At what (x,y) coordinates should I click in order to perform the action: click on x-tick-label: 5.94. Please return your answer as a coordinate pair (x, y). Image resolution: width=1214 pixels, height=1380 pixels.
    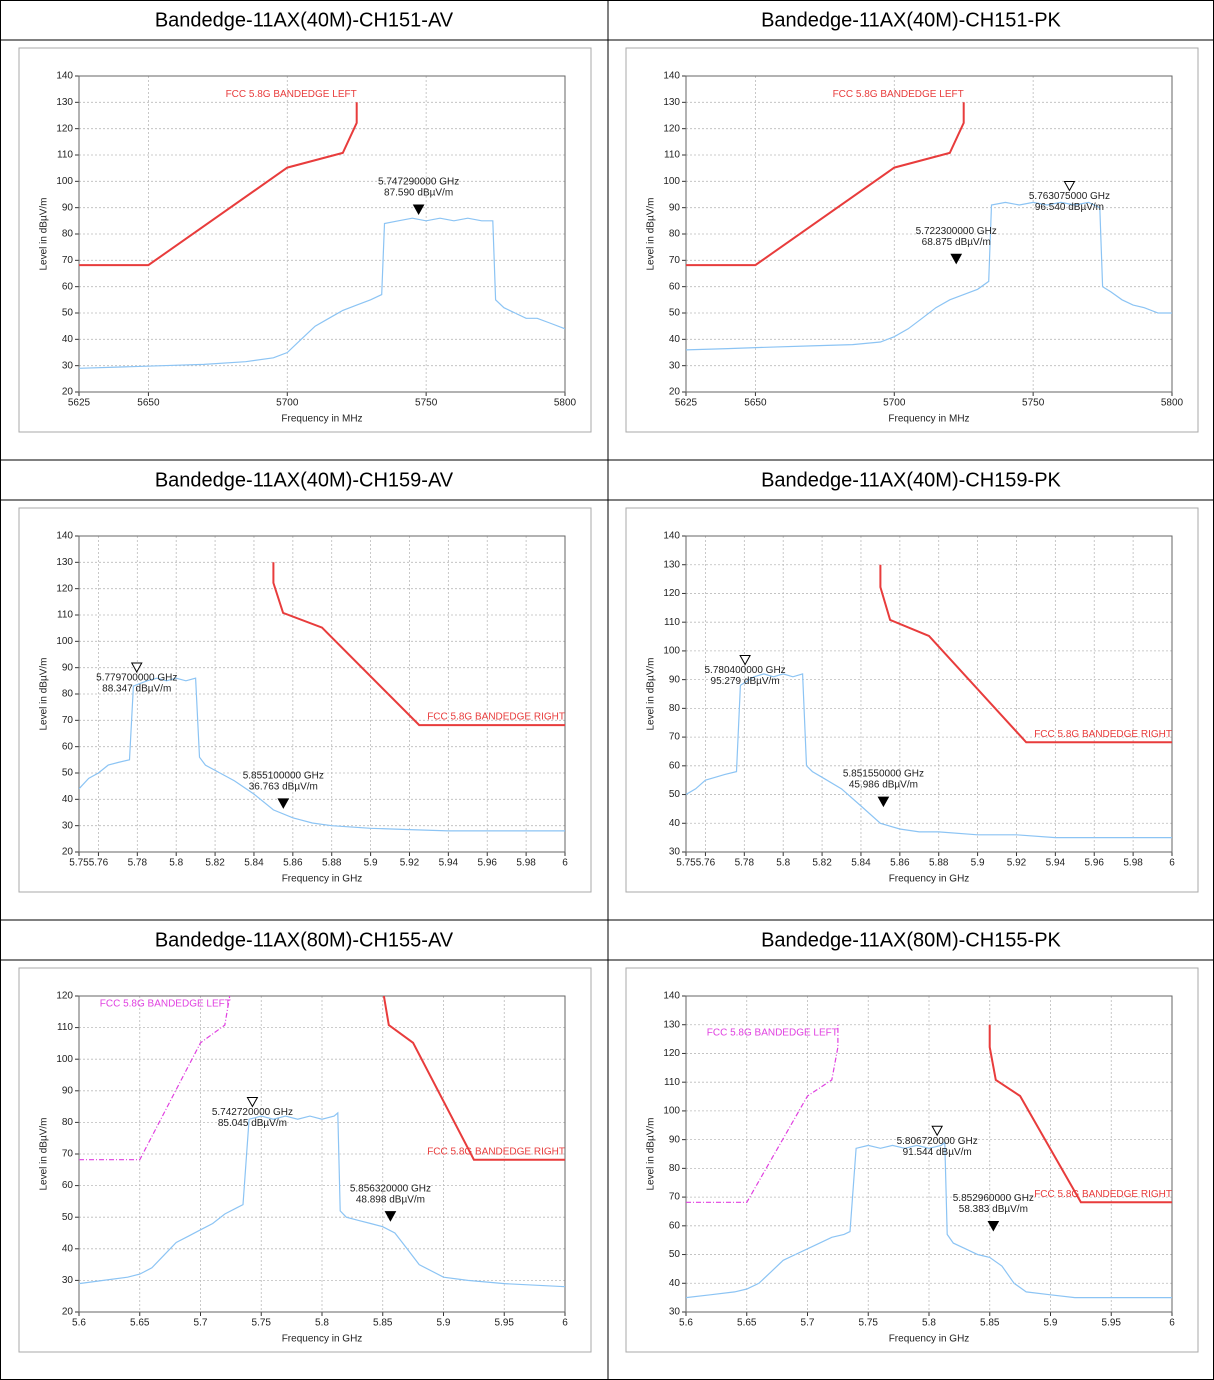
    Looking at the image, I should click on (1056, 863).